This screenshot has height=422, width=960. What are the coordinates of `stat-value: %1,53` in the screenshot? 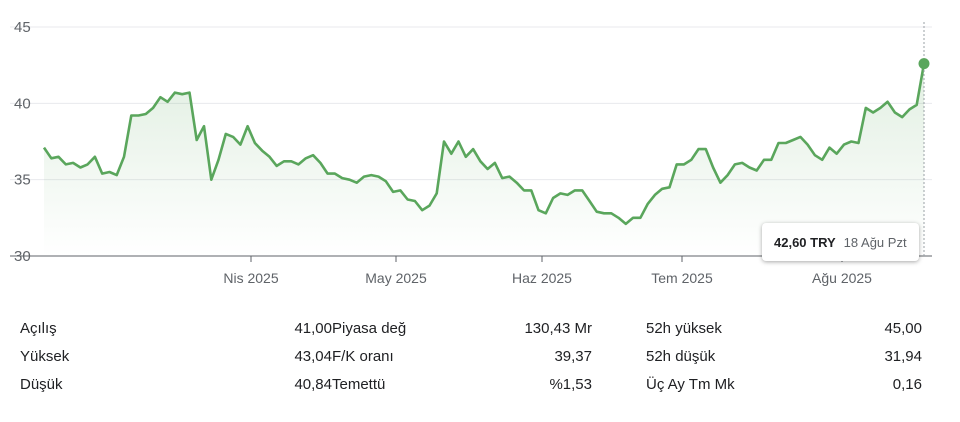 It's located at (570, 384).